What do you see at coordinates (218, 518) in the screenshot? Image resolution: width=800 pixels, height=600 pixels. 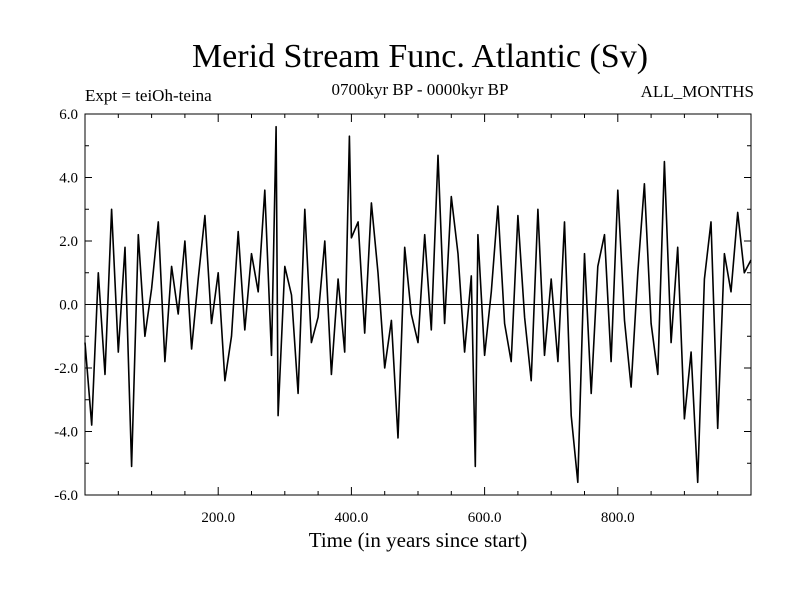 I see `x-tick-label: 200.0` at bounding box center [218, 518].